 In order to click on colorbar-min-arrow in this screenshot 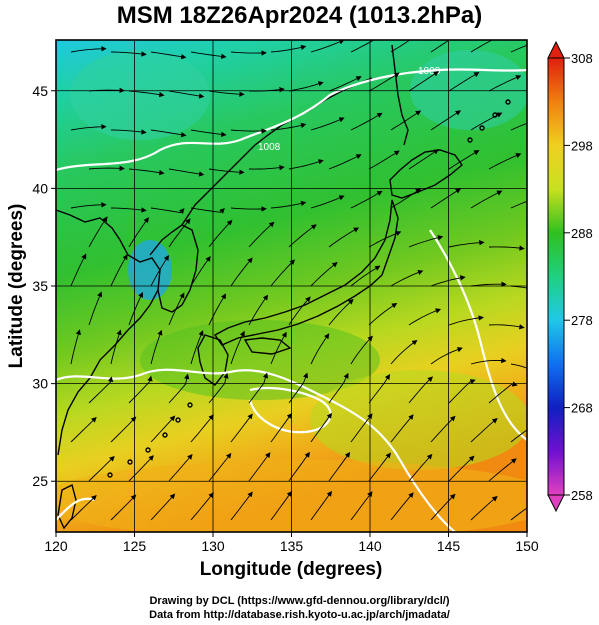, I will do `click(556, 503)`.